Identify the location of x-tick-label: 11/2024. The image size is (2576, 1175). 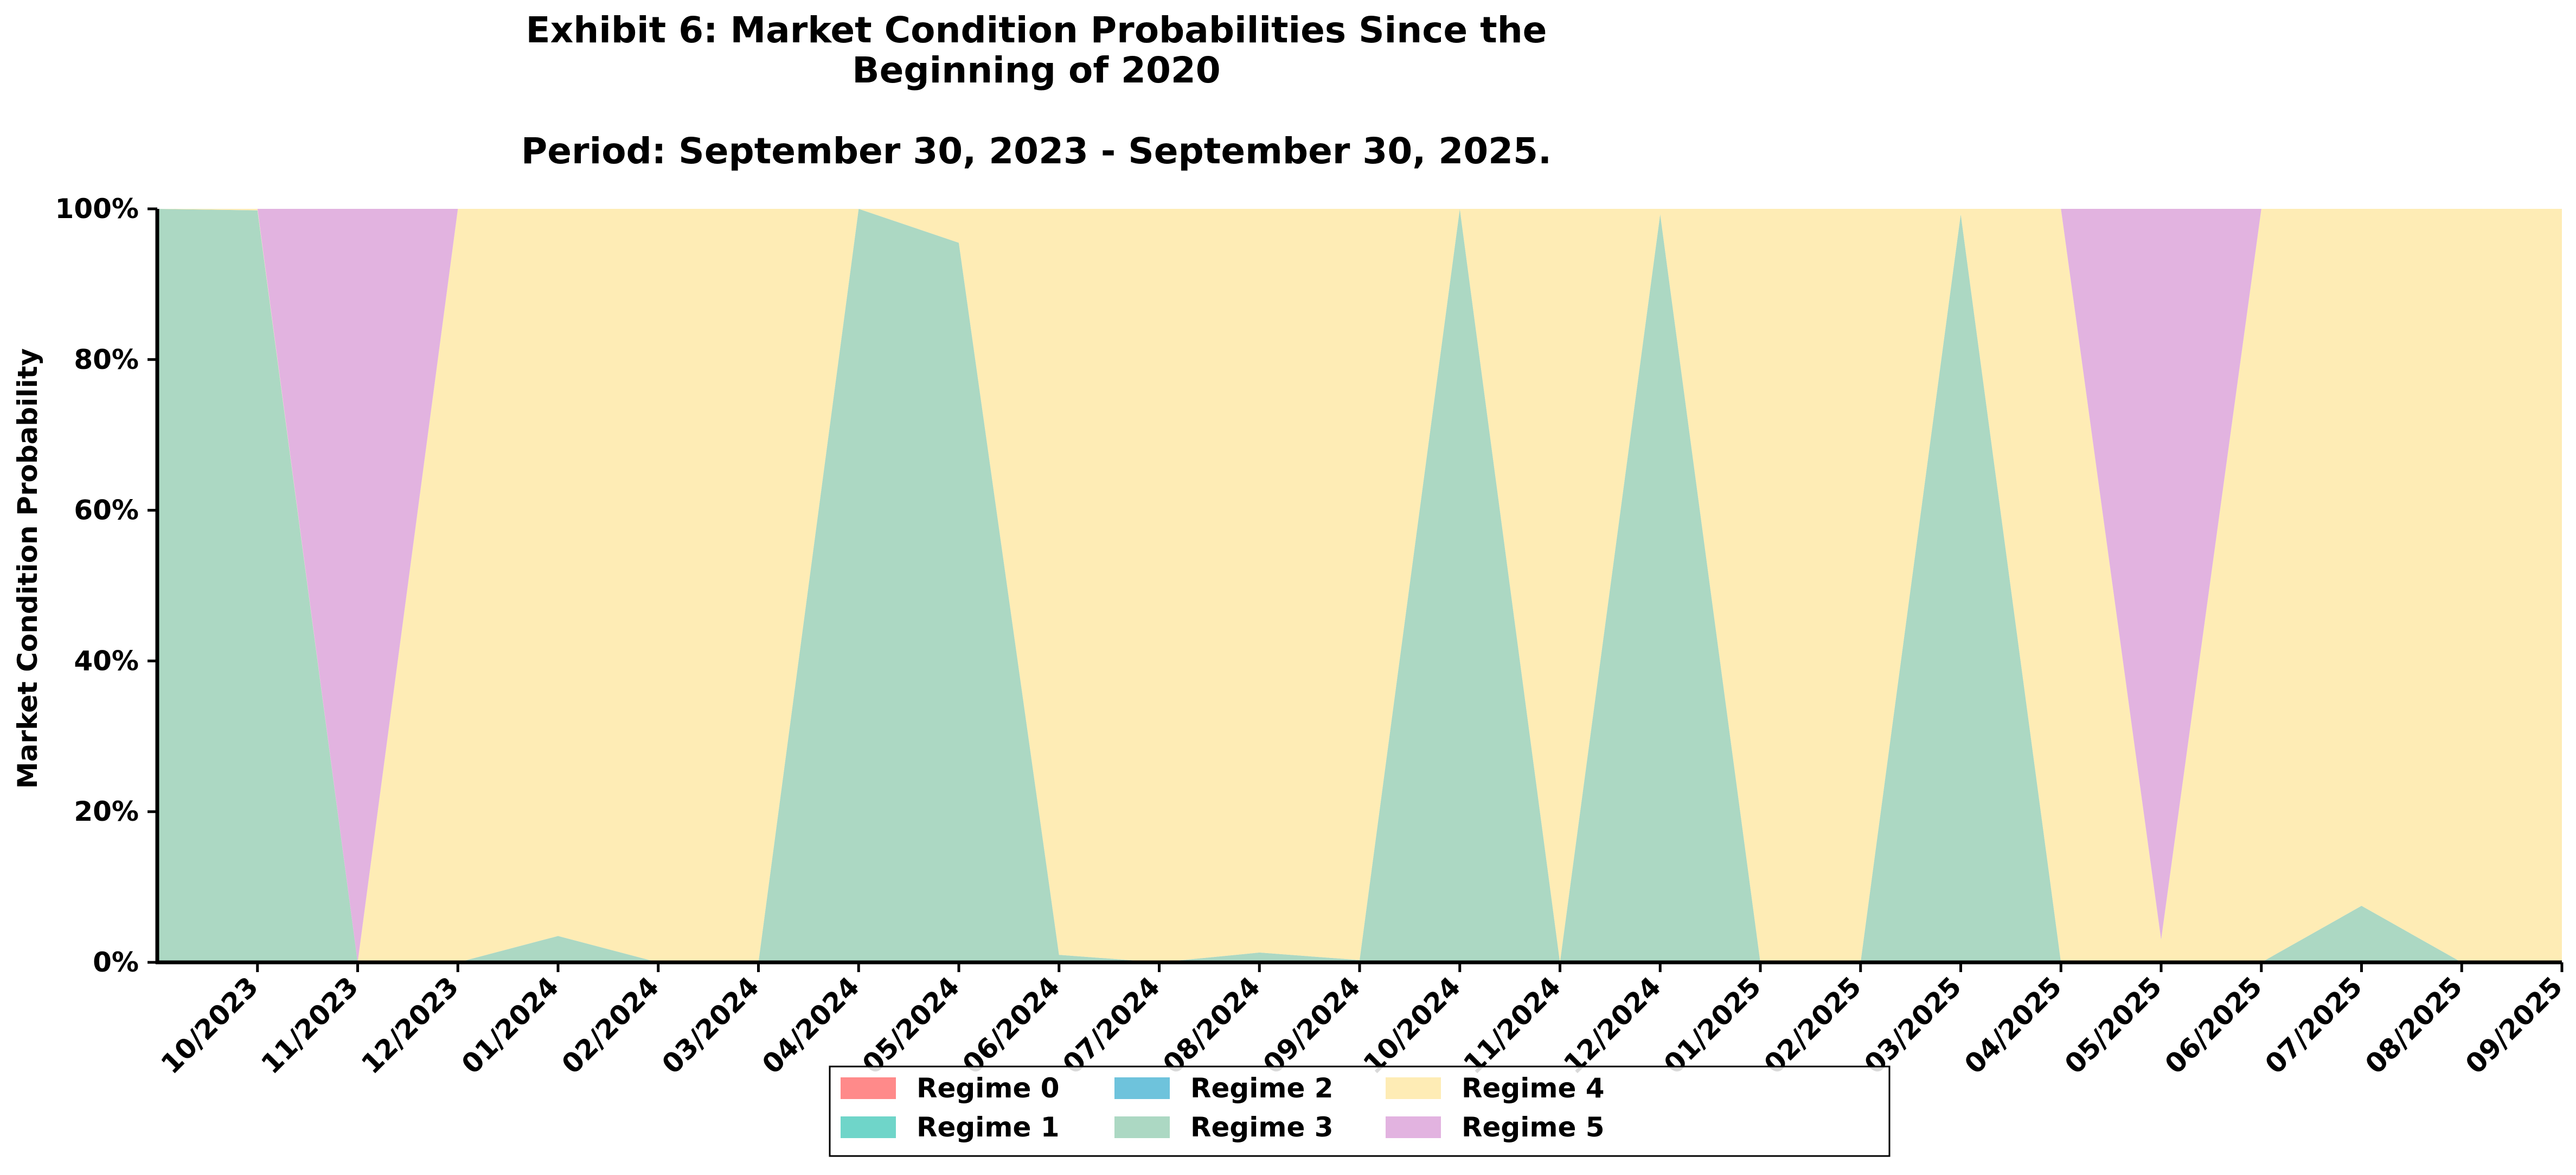
(1512, 1025).